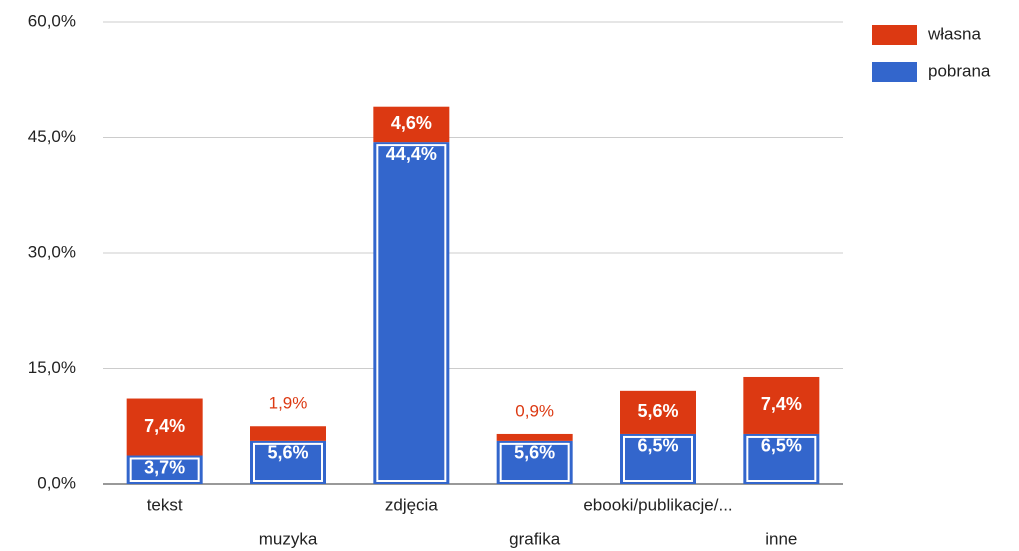 This screenshot has width=1019, height=551. I want to click on x-tick-label: zdjęcia, so click(411, 504).